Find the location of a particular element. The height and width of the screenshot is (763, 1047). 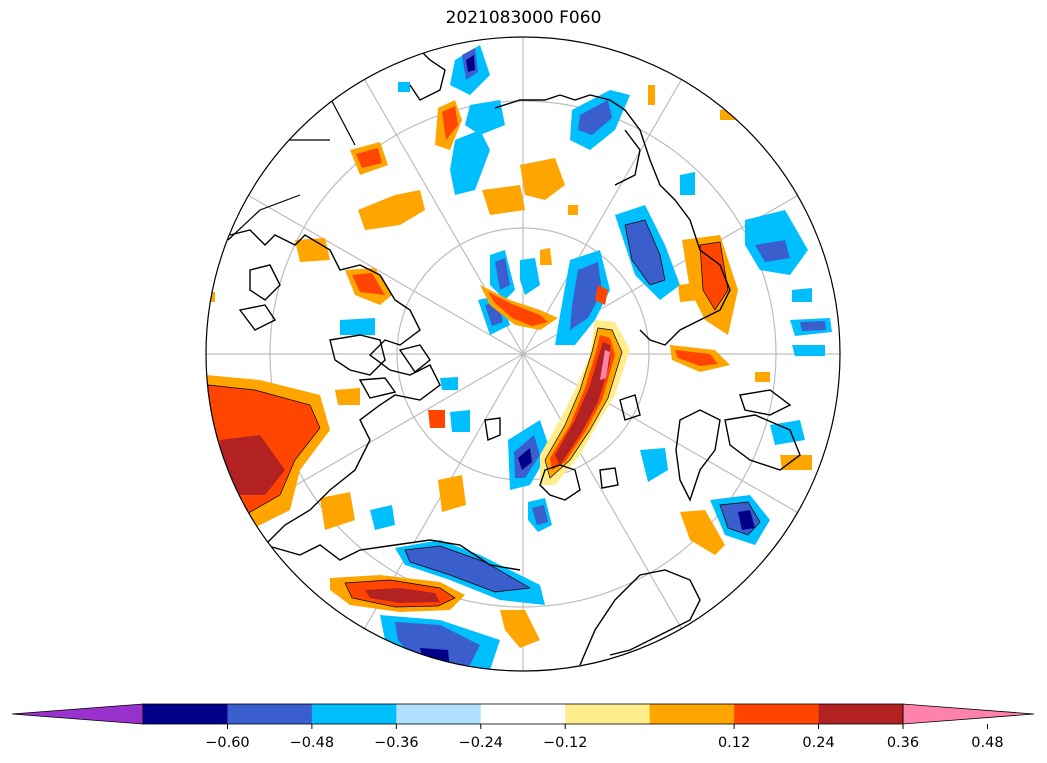

colorbar-frame is located at coordinates (523, 714).